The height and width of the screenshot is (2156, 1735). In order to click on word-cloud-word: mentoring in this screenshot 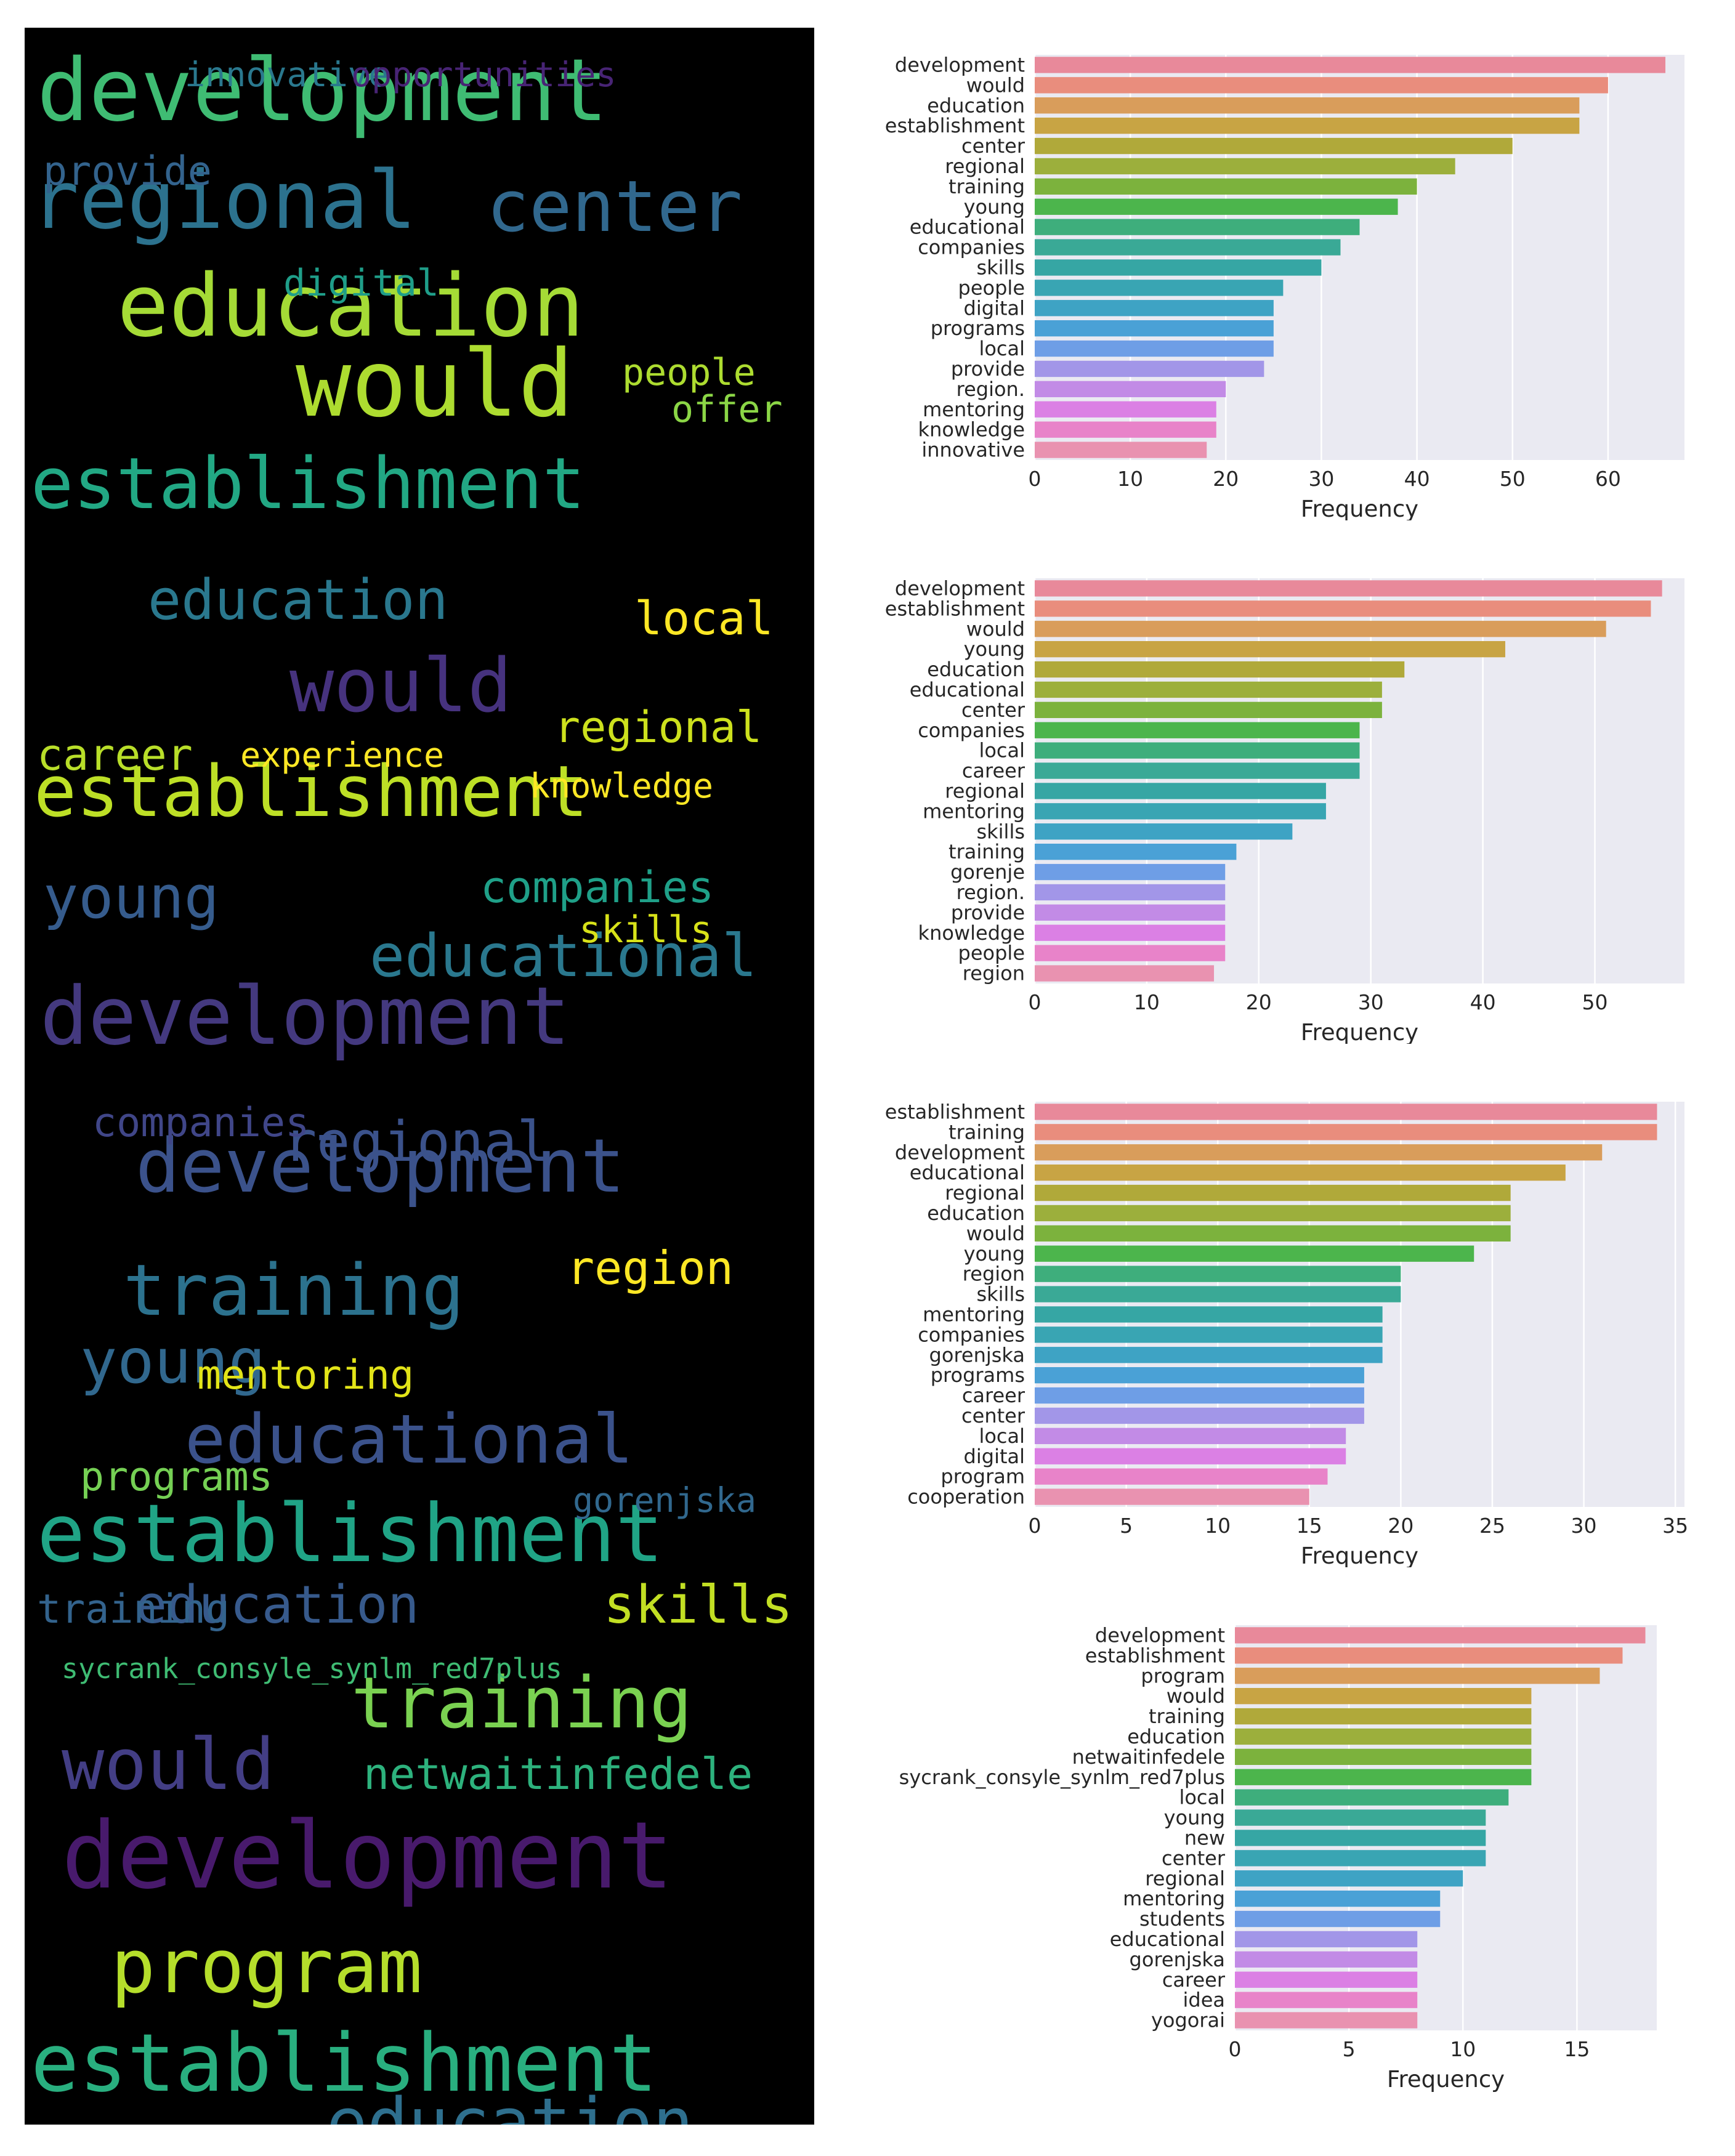, I will do `click(305, 1375)`.